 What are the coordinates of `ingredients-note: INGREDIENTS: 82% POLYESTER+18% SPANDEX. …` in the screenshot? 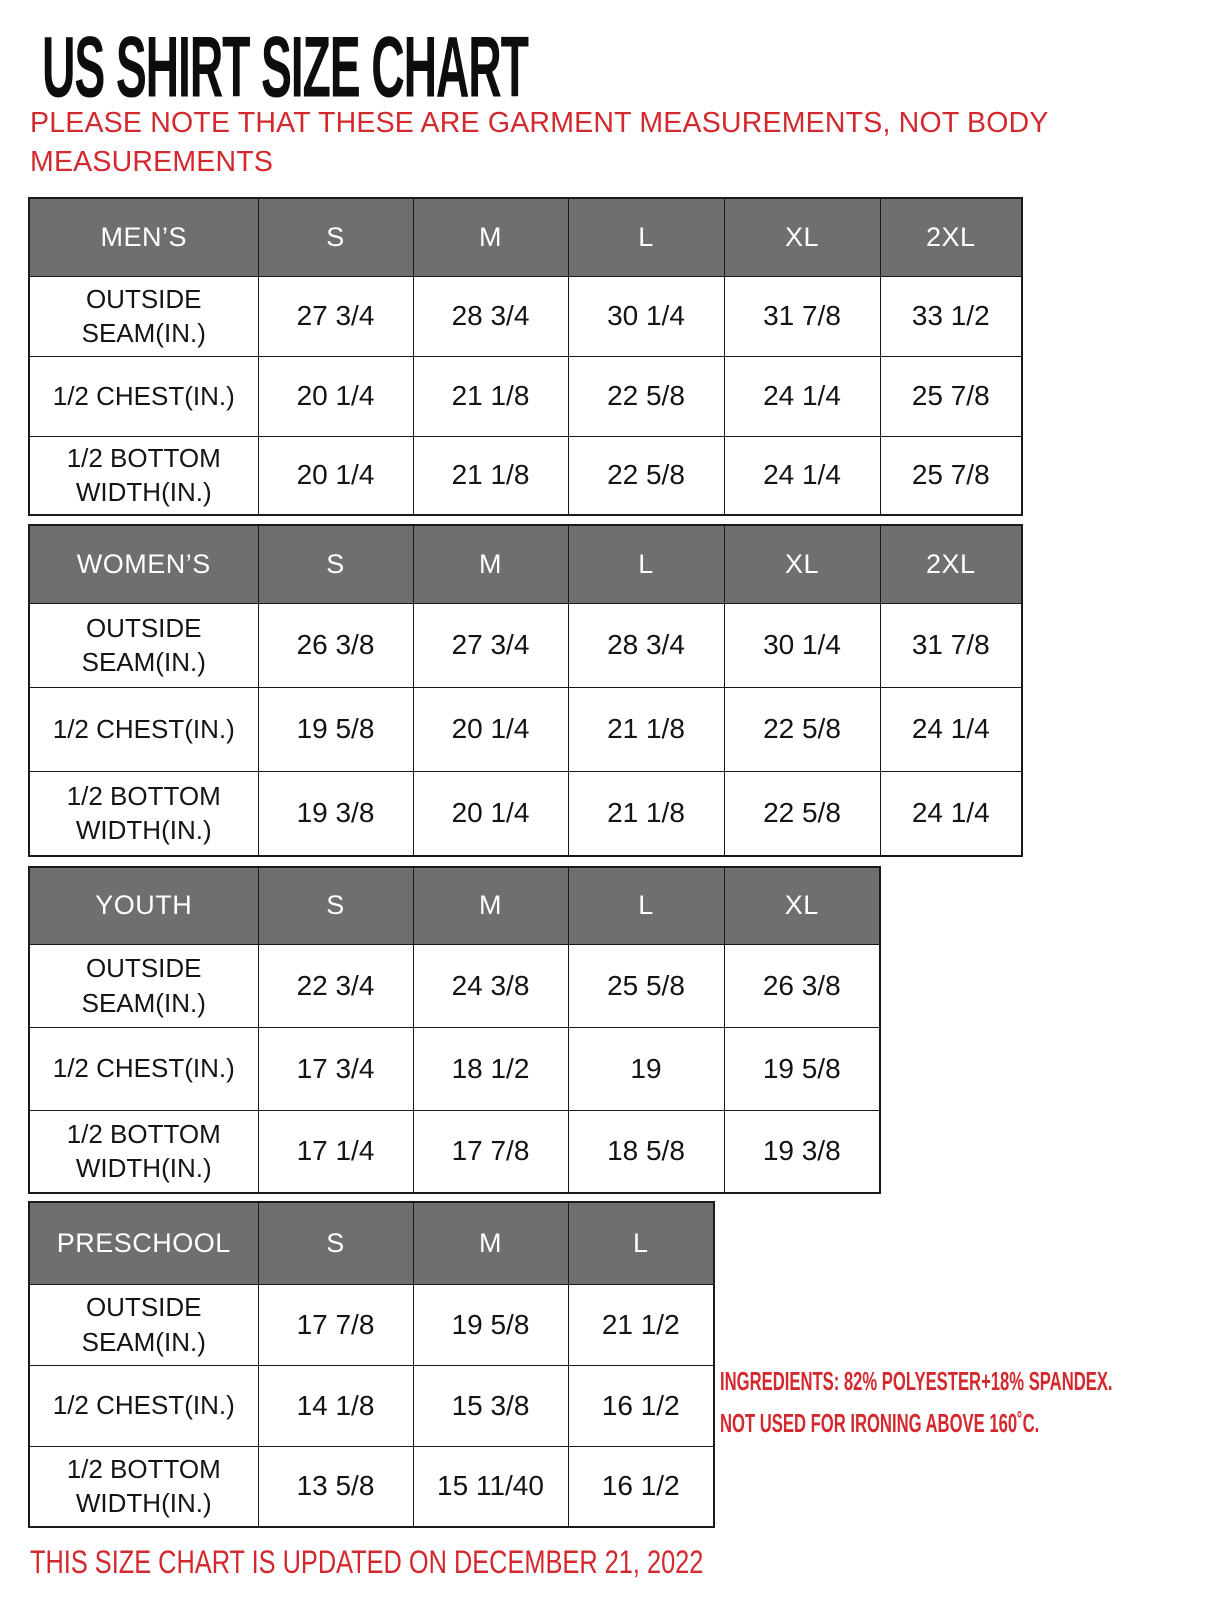 It's located at (916, 1402).